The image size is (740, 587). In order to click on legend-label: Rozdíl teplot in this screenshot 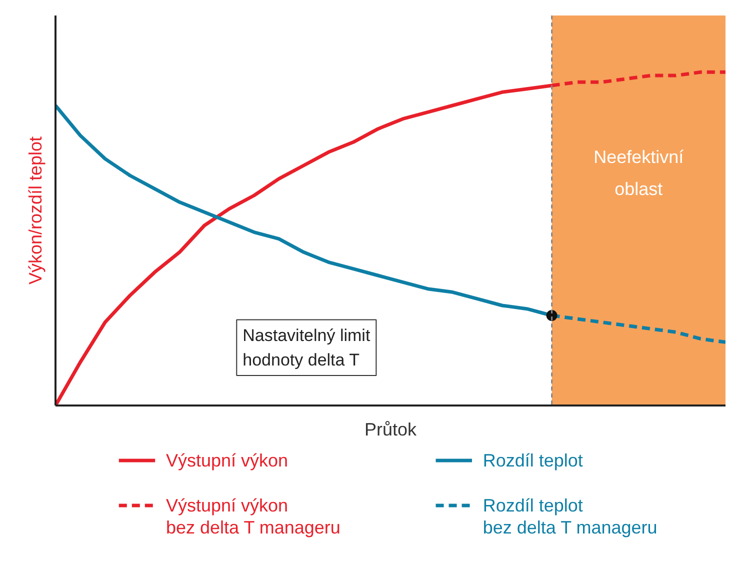, I will do `click(532, 460)`.